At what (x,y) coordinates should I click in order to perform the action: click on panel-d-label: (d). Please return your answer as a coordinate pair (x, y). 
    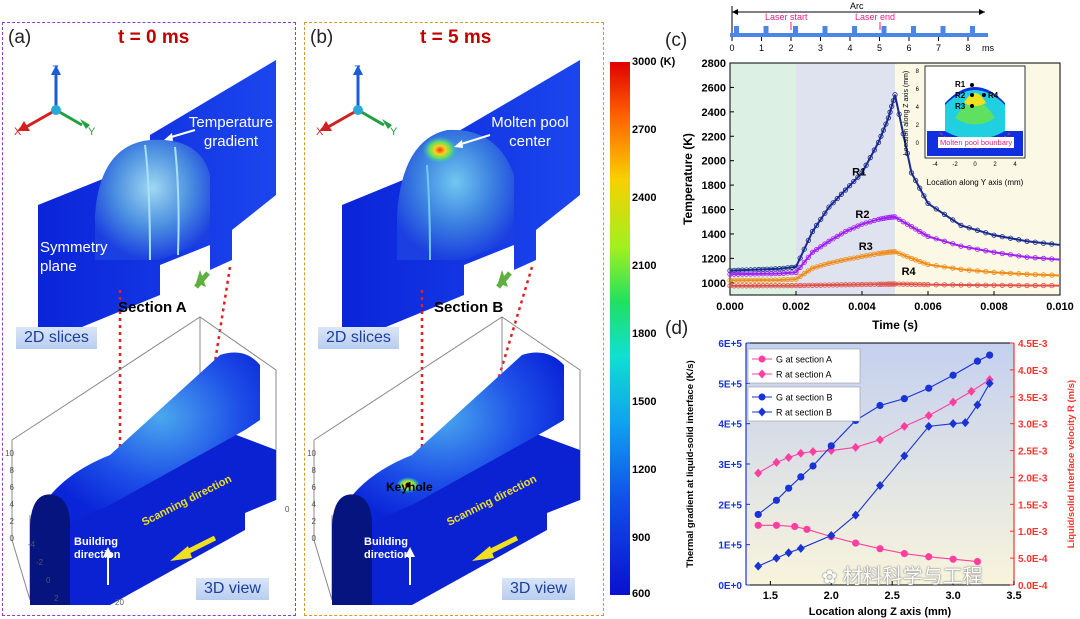
    Looking at the image, I should click on (677, 328).